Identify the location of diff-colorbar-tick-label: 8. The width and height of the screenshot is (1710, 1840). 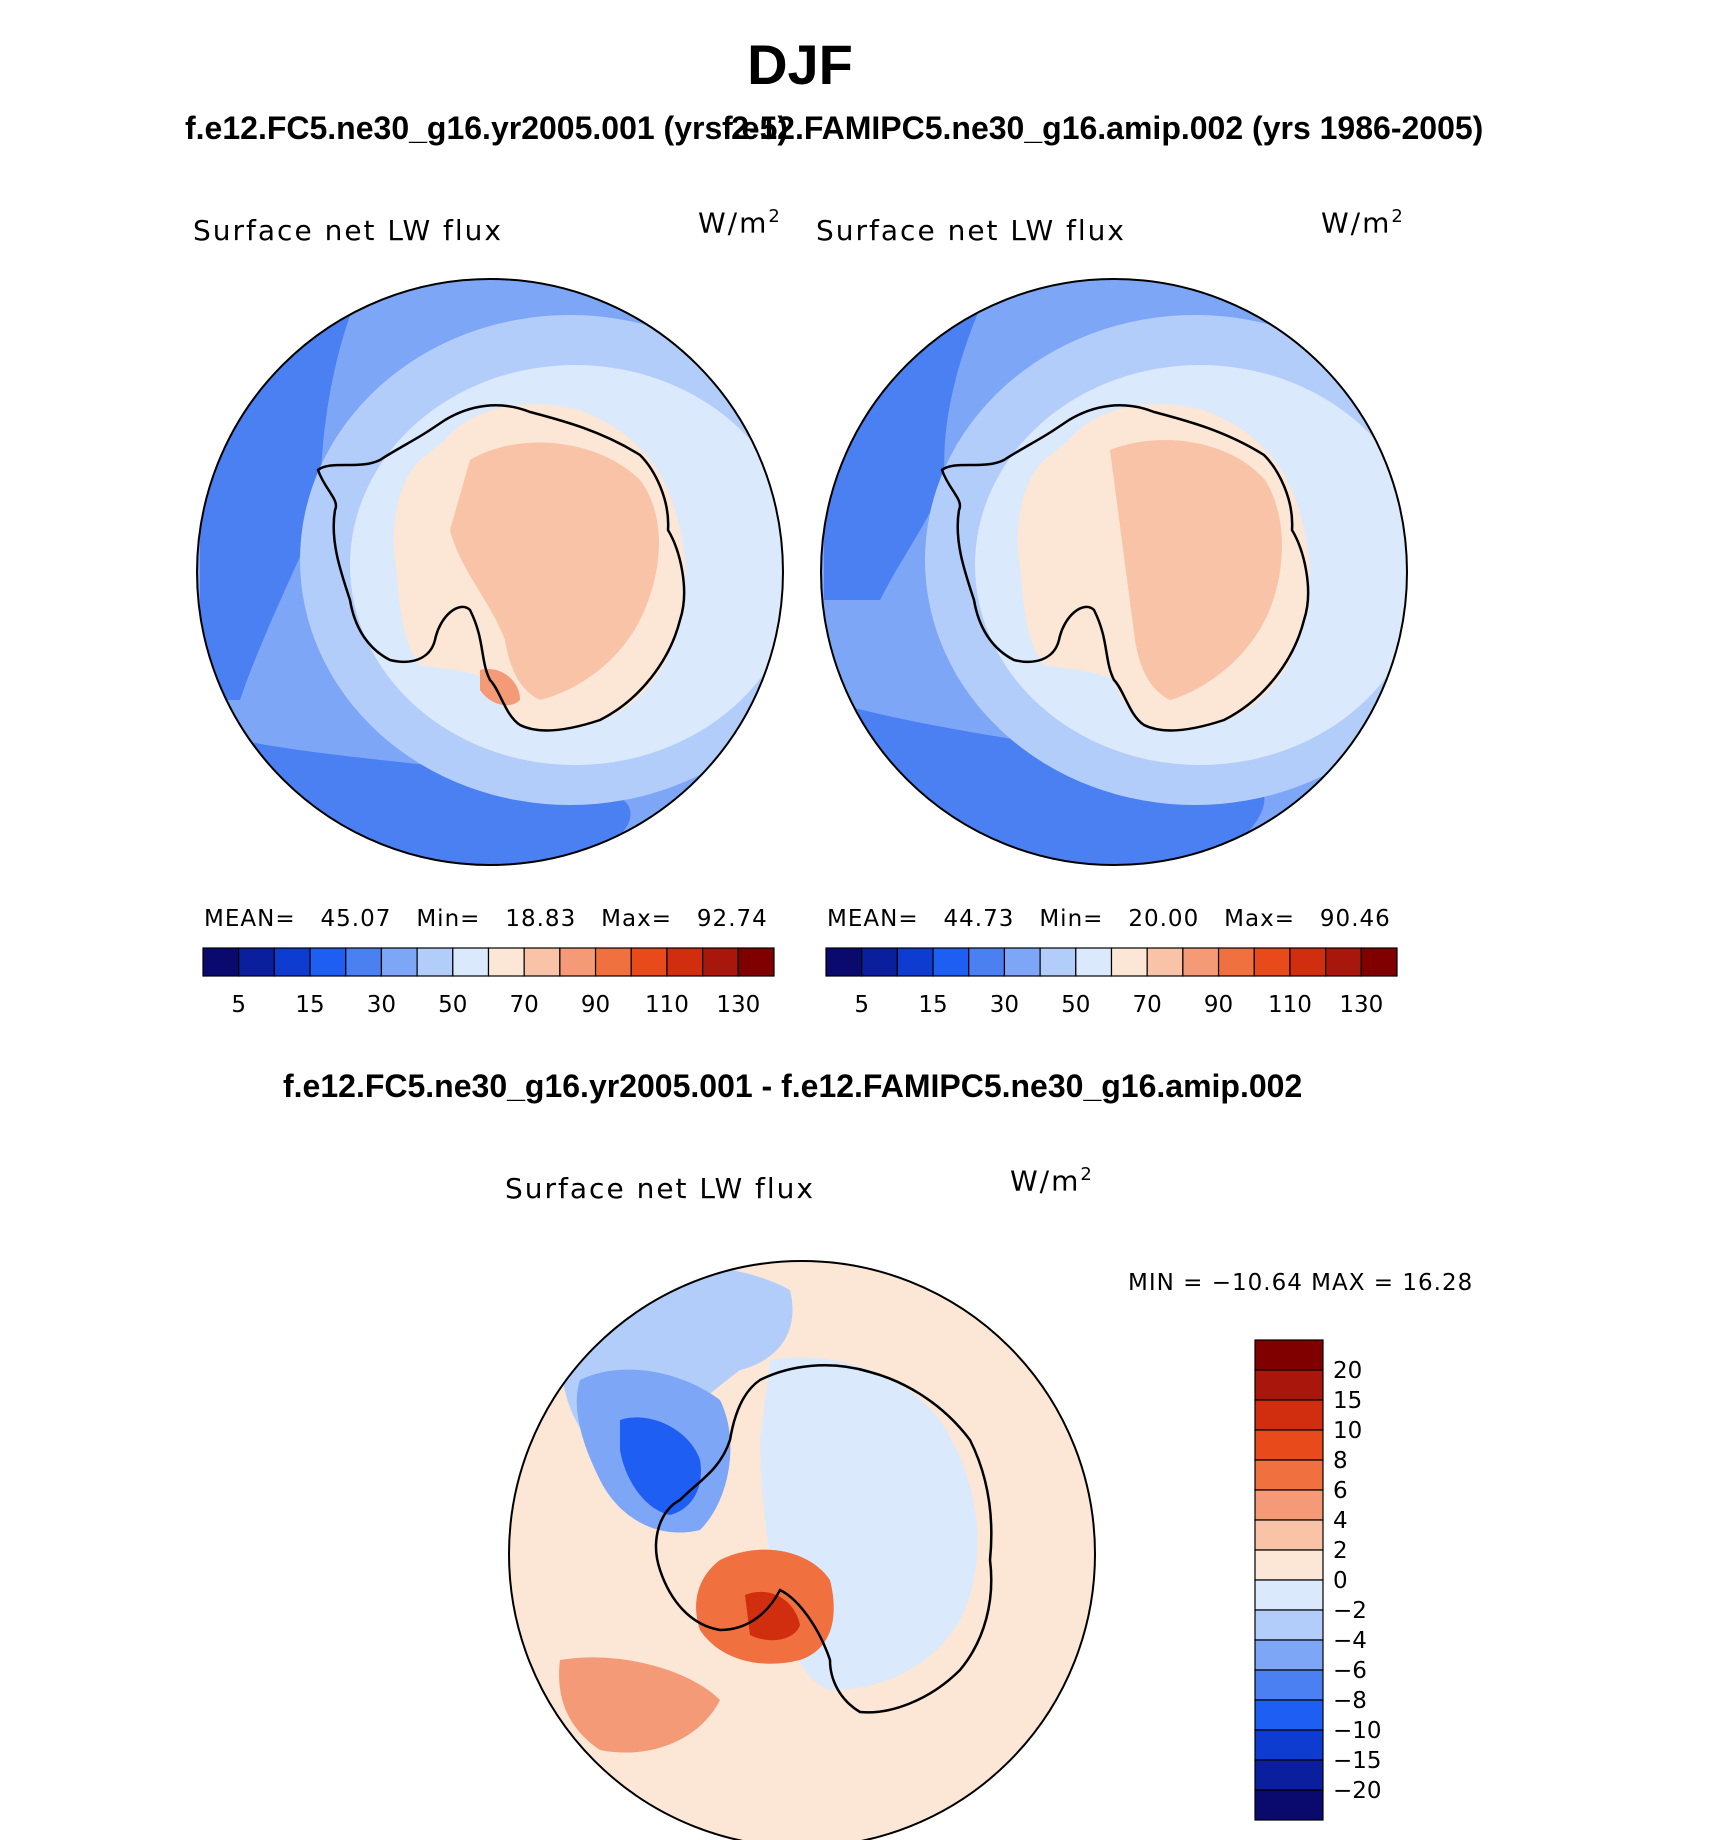
(1340, 1461).